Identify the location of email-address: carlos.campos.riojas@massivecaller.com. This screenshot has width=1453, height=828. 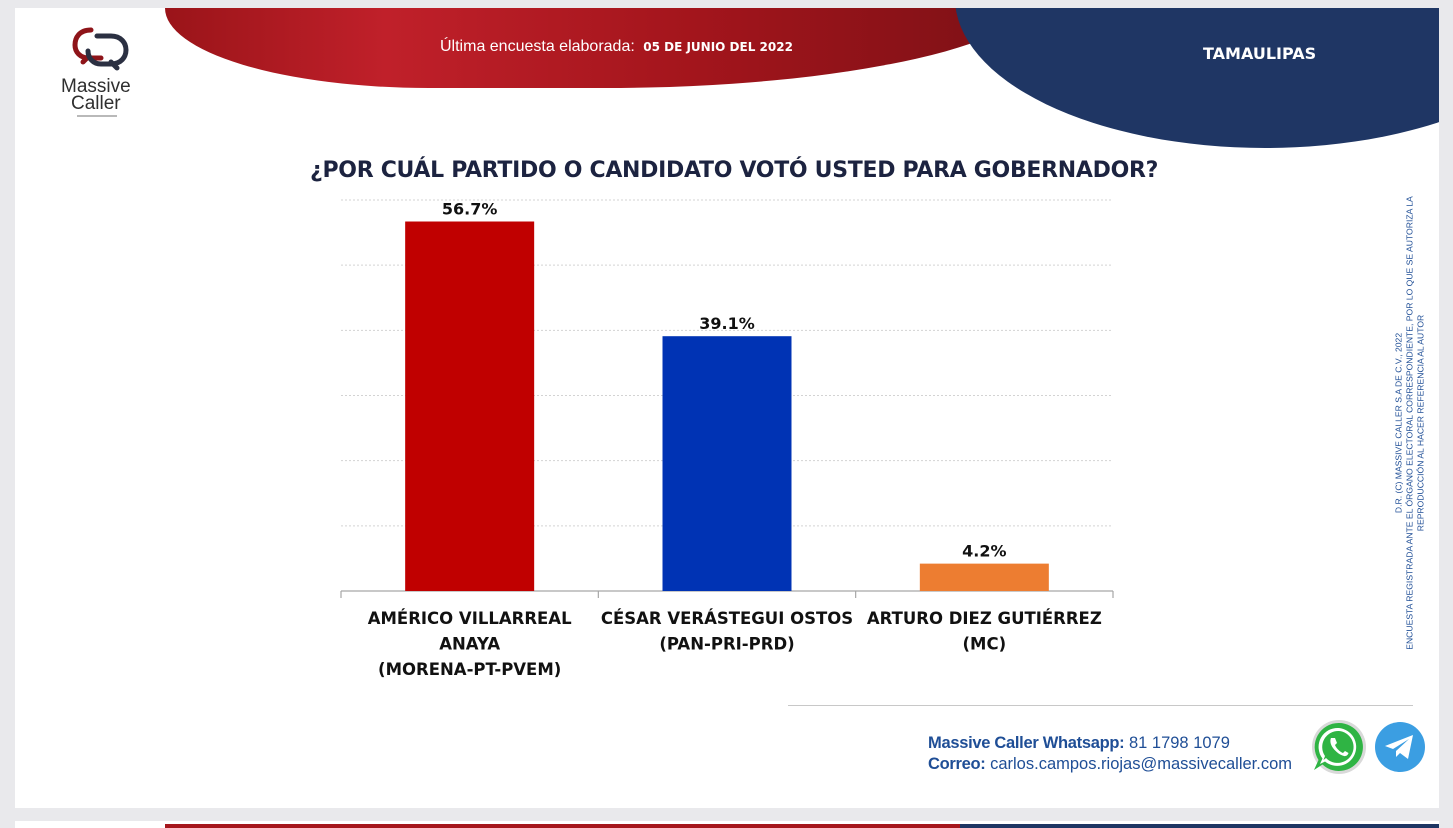
(1141, 764).